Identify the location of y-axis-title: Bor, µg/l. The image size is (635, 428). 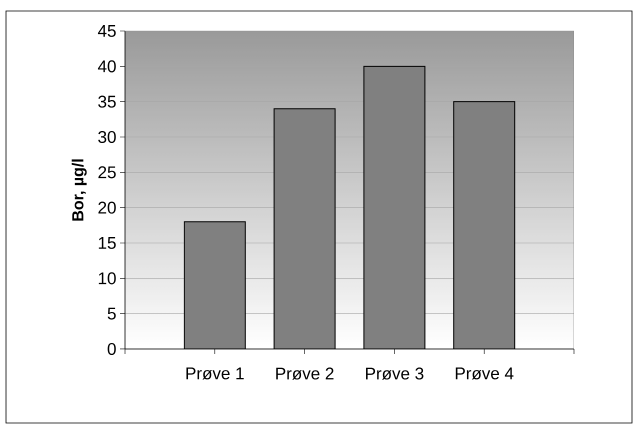
(79, 190).